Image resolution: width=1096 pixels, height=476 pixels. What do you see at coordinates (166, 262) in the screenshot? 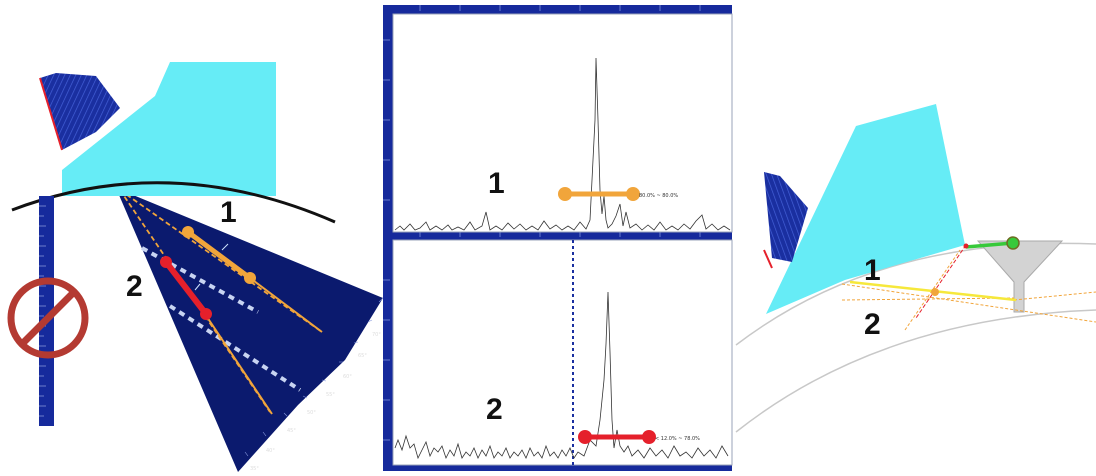
I see `indication-2-start` at bounding box center [166, 262].